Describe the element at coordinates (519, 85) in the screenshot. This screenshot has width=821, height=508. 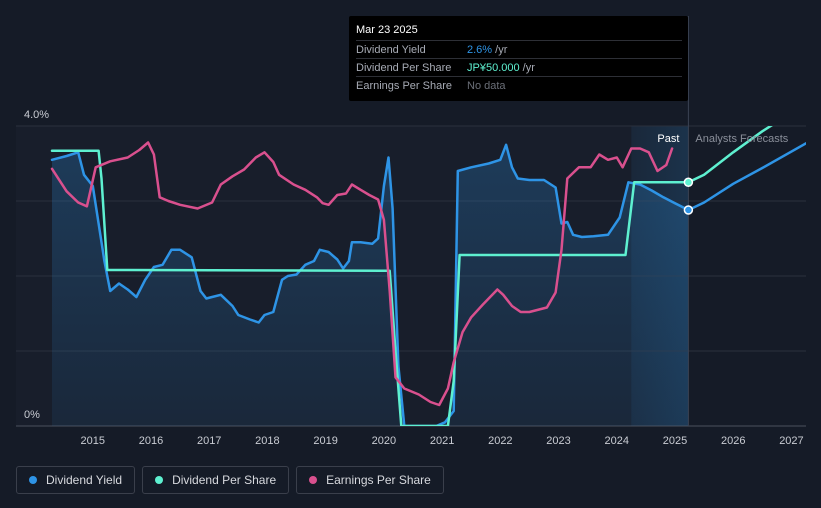
I see `tooltip-row-earnings-per-share: Earnings Per Share No data` at that location.